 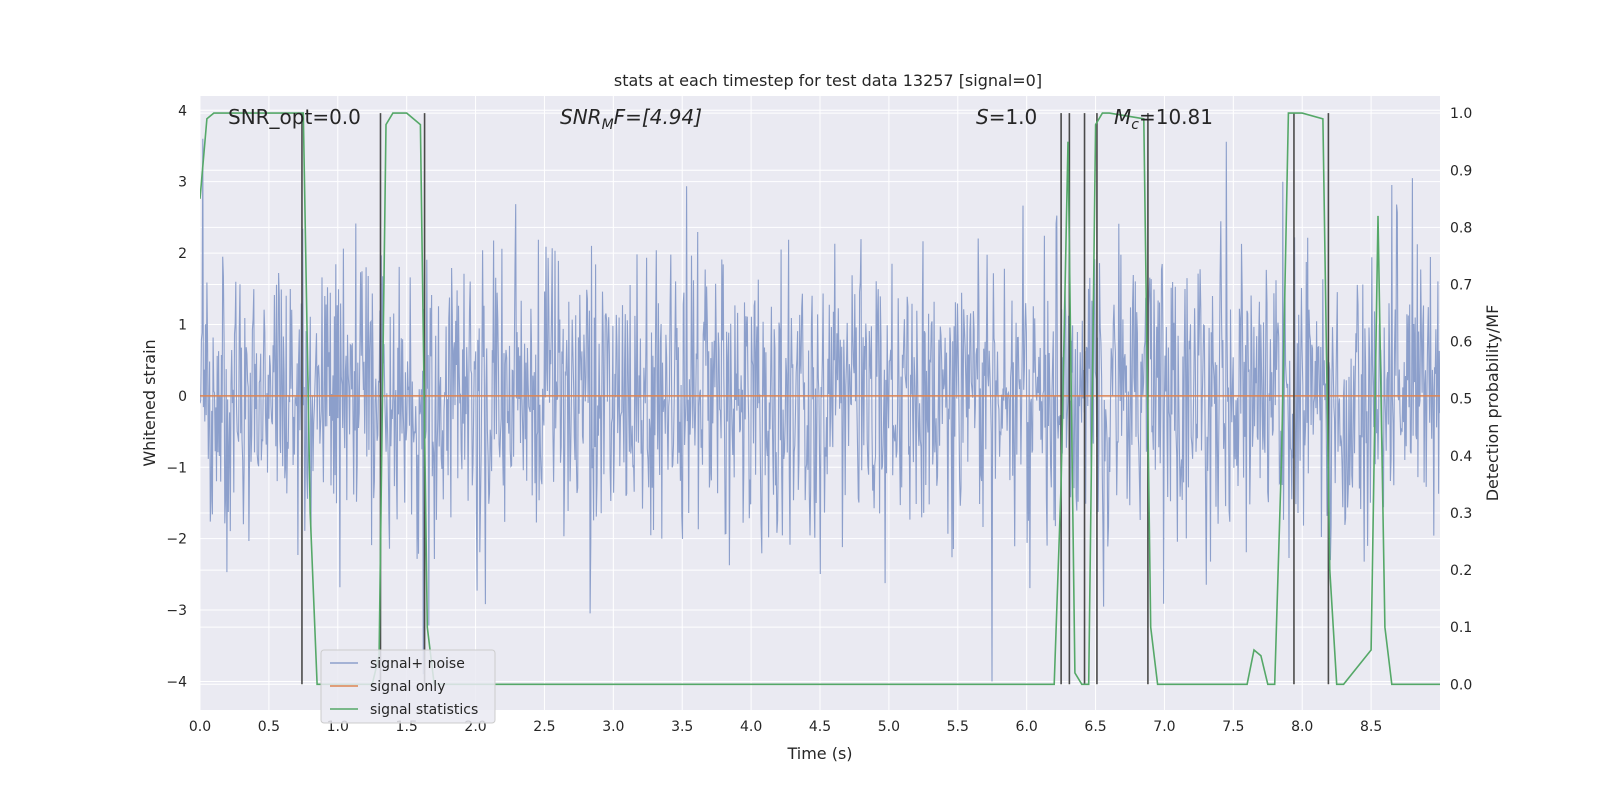 I want to click on y-tick-label: 2, so click(x=182, y=254).